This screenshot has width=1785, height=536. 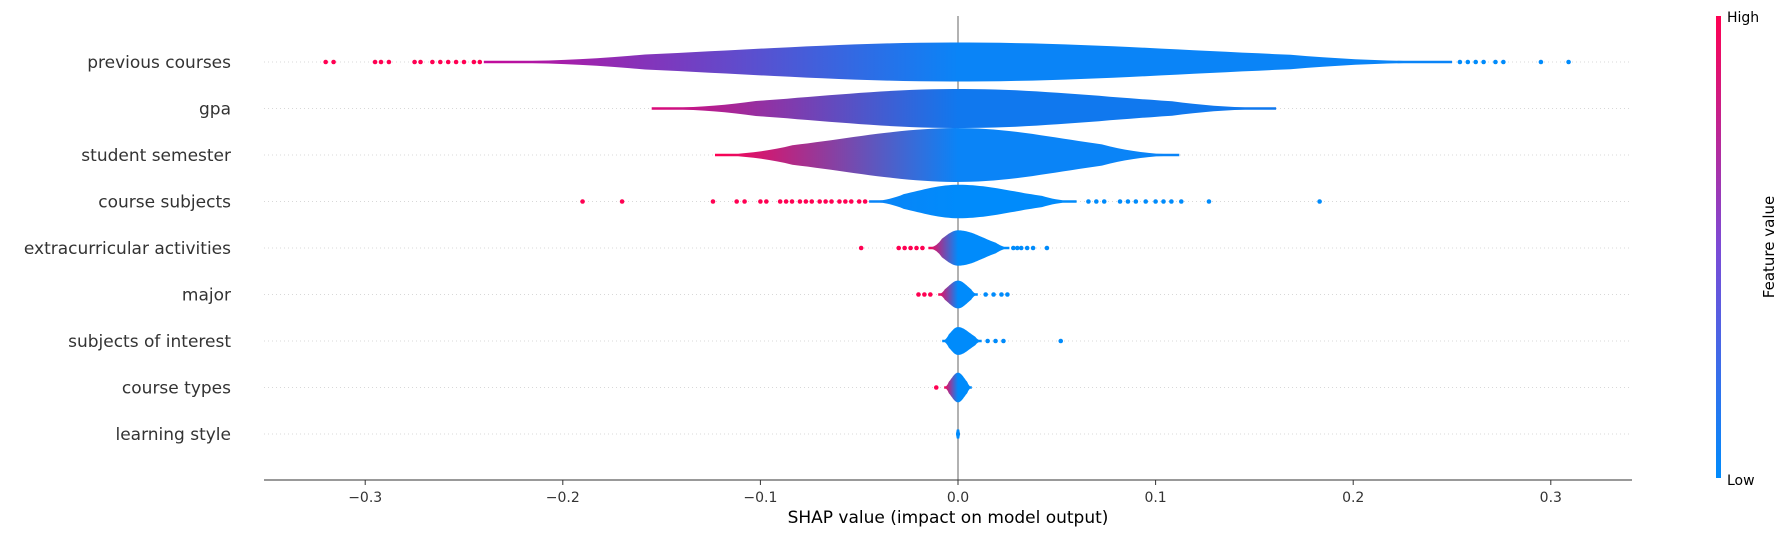 I want to click on colorbar: High Low Feature value, so click(x=1747, y=249).